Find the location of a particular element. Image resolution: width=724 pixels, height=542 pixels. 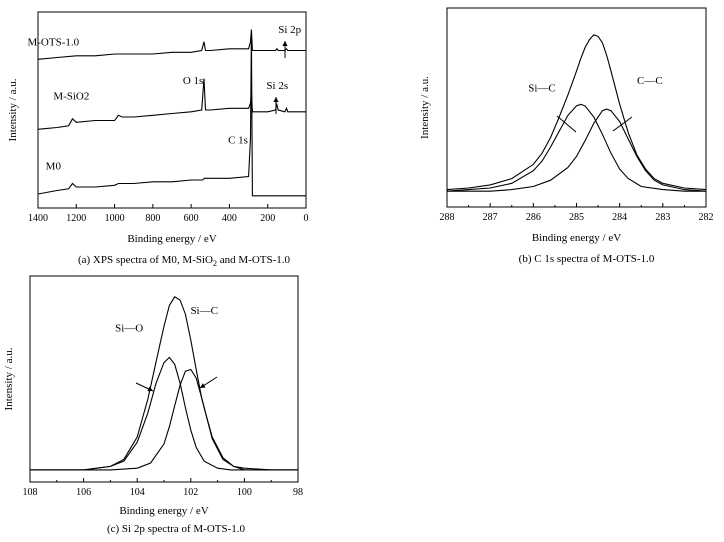

x-tick-label: 200 is located at coordinates (267, 218).